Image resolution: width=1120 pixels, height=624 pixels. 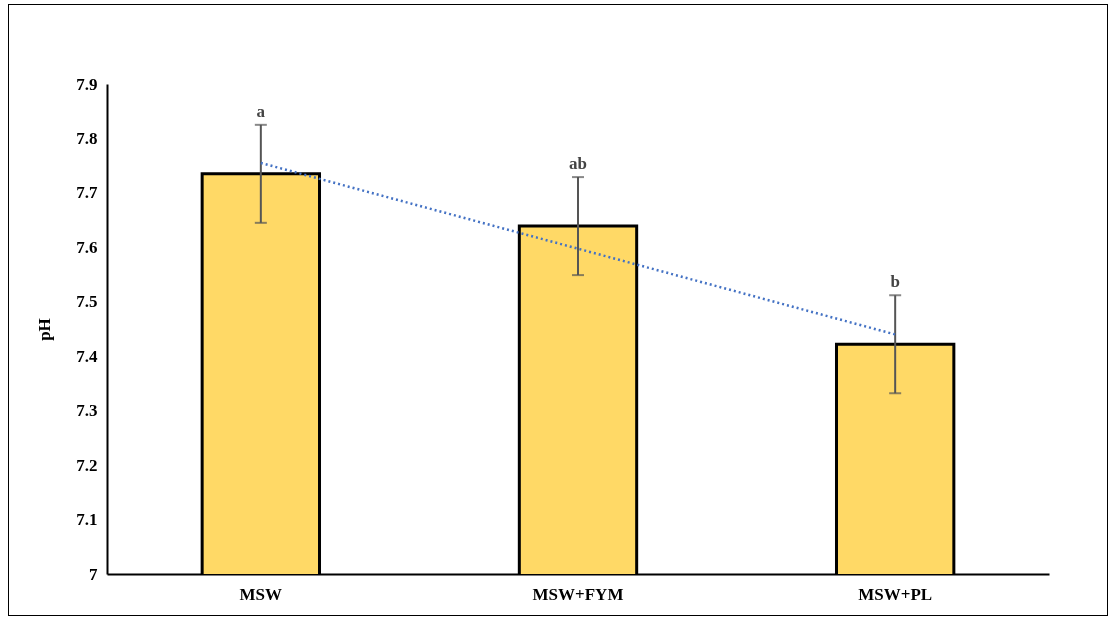 I want to click on annotation: a, so click(x=261, y=111).